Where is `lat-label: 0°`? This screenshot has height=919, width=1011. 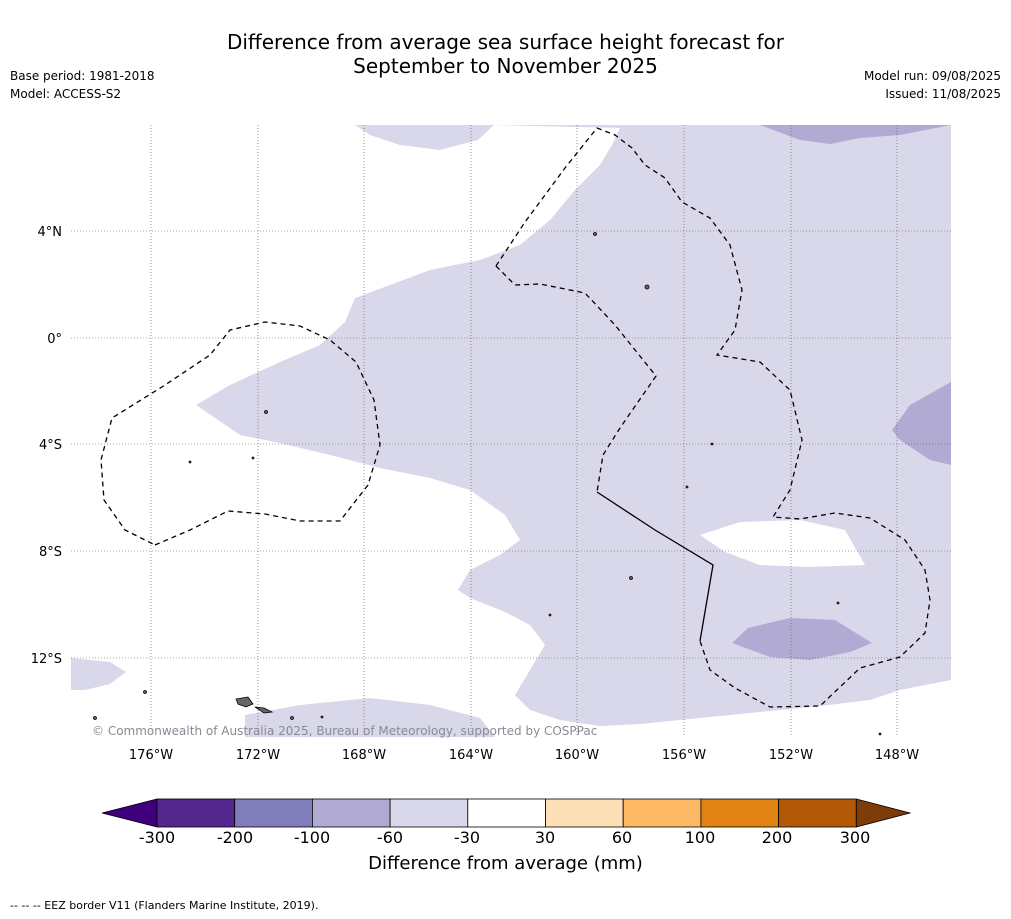
lat-label: 0° is located at coordinates (54, 339).